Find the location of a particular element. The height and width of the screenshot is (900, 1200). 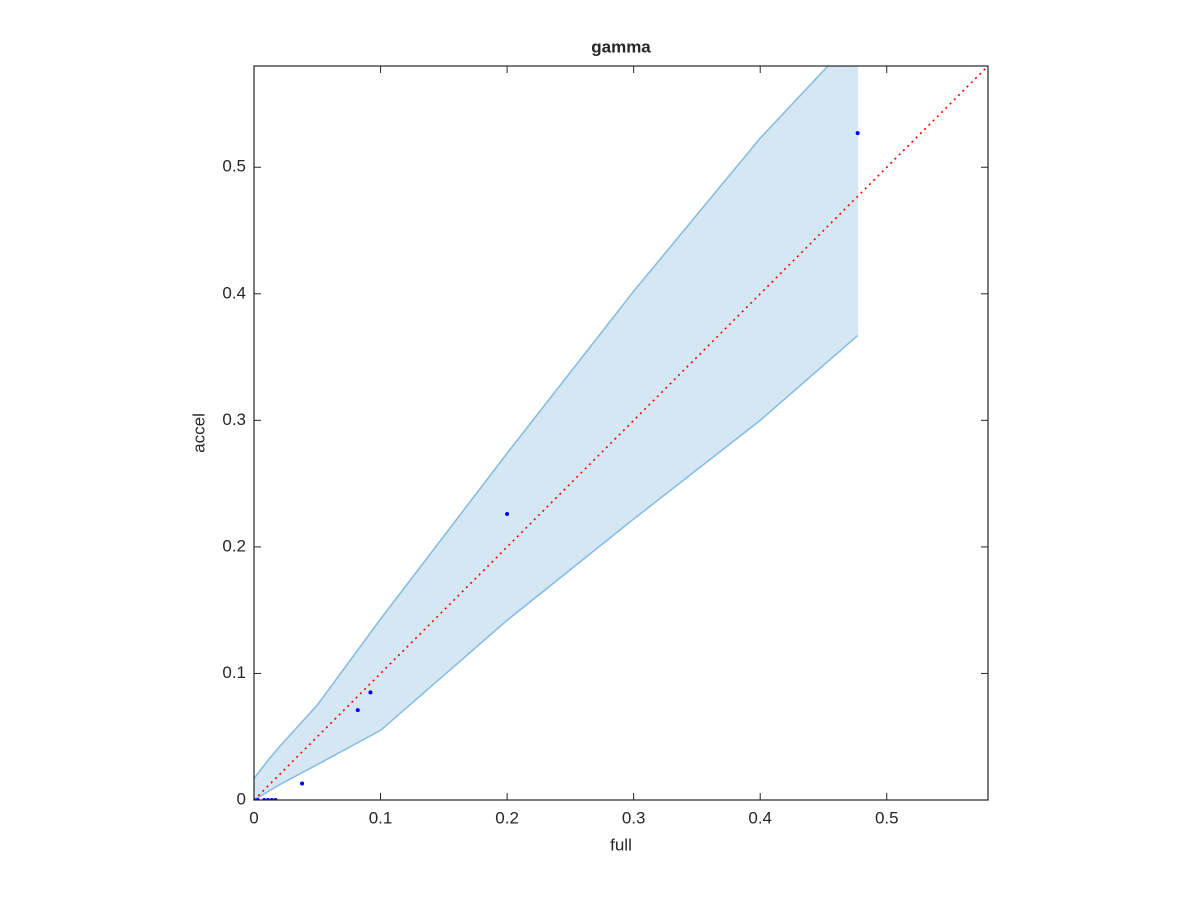

y-tick-label: 0.3 is located at coordinates (234, 419).